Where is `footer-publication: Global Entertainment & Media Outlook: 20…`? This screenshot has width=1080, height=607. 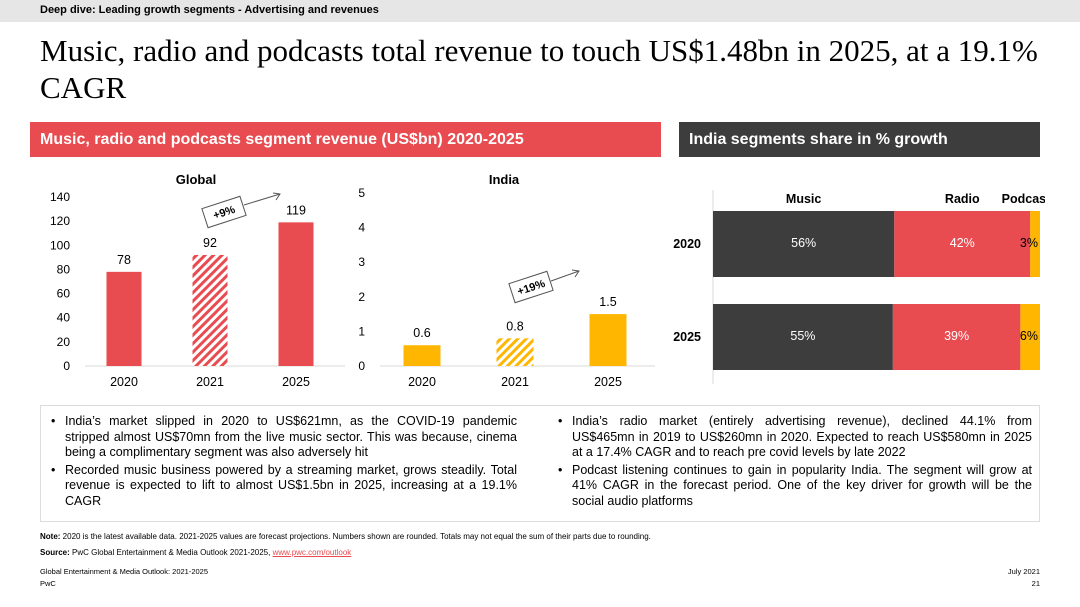 footer-publication: Global Entertainment & Media Outlook: 20… is located at coordinates (124, 571).